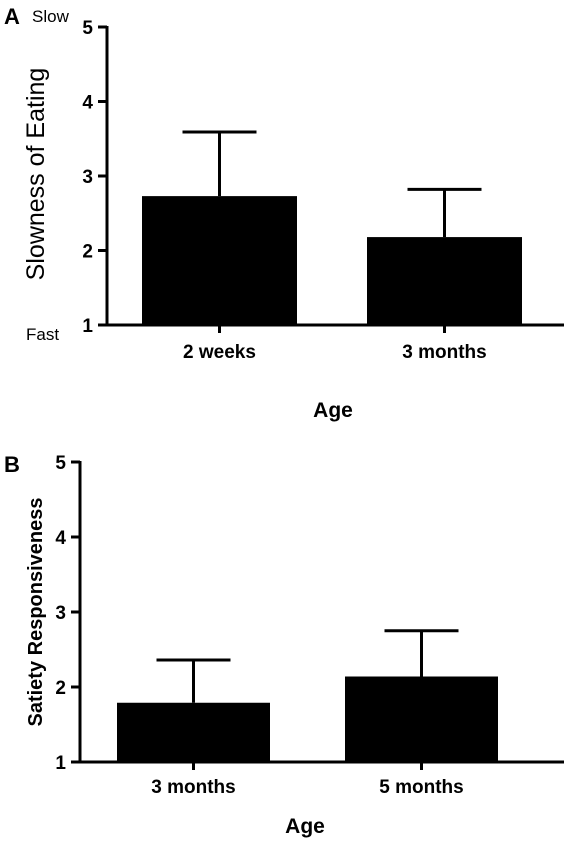 The width and height of the screenshot is (564, 843). What do you see at coordinates (87, 28) in the screenshot?
I see `panel-a-y-tick-label: 5` at bounding box center [87, 28].